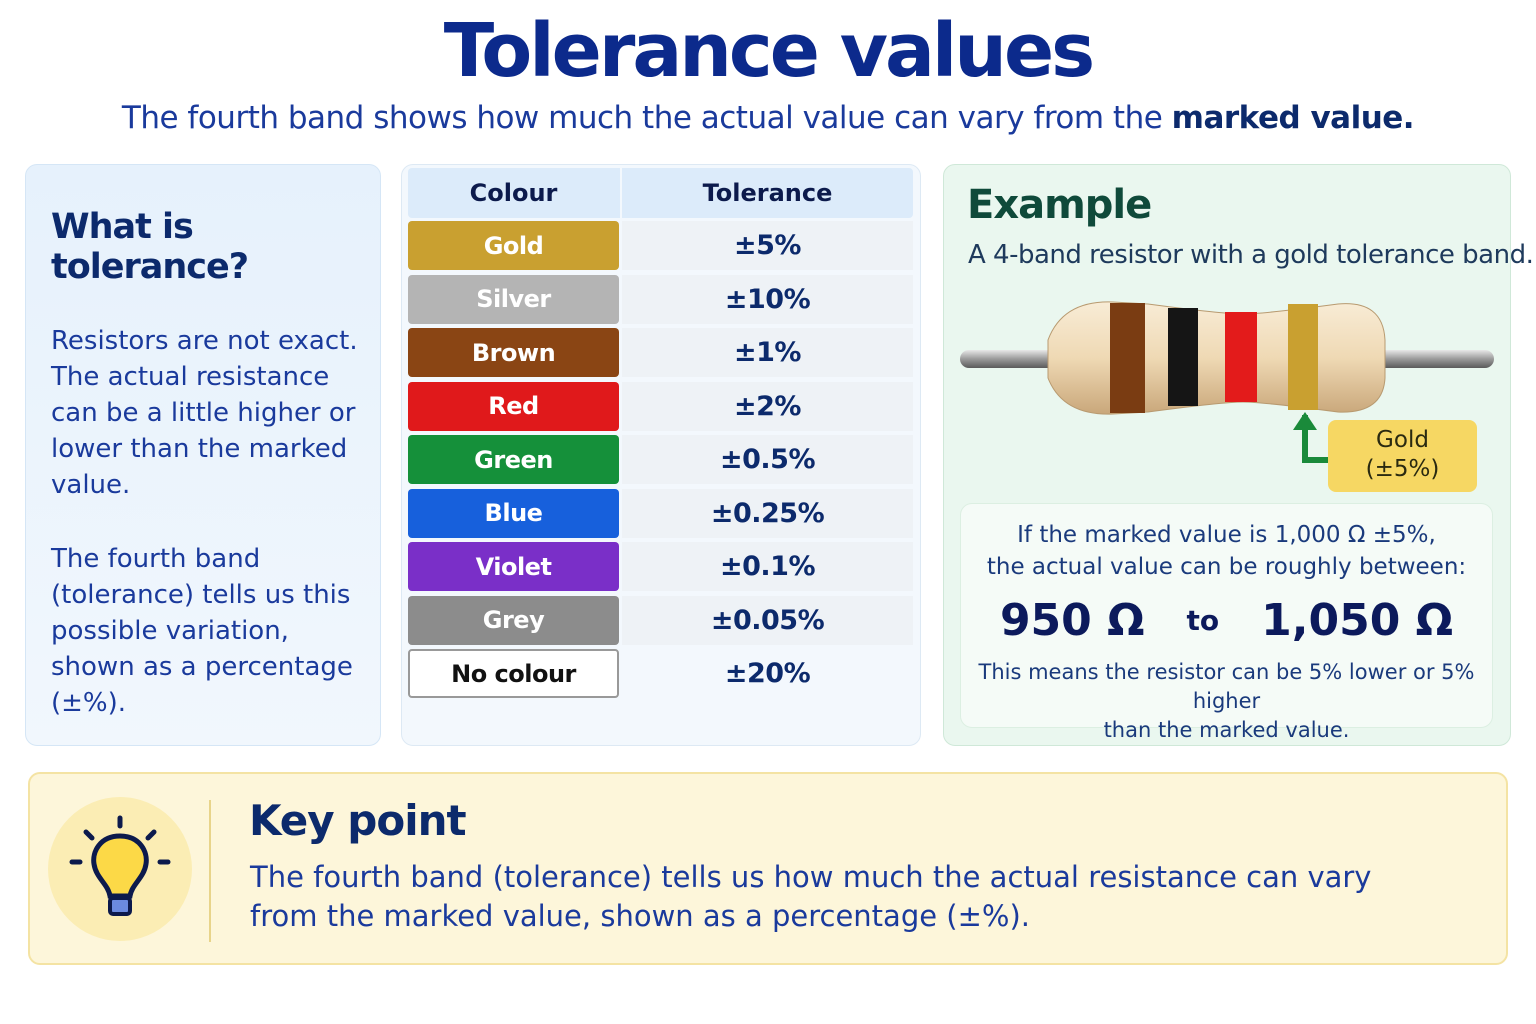 The height and width of the screenshot is (1024, 1536). I want to click on subtitle-bold: marked value., so click(1293, 118).